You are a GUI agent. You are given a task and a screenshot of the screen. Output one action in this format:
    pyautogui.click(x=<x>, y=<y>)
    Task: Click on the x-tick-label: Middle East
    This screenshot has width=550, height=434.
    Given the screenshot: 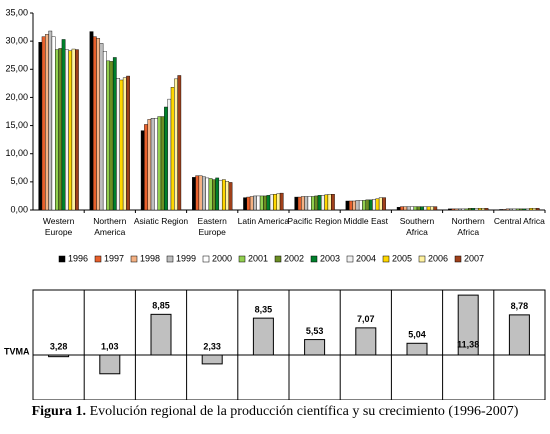 What is the action you would take?
    pyautogui.click(x=365, y=221)
    